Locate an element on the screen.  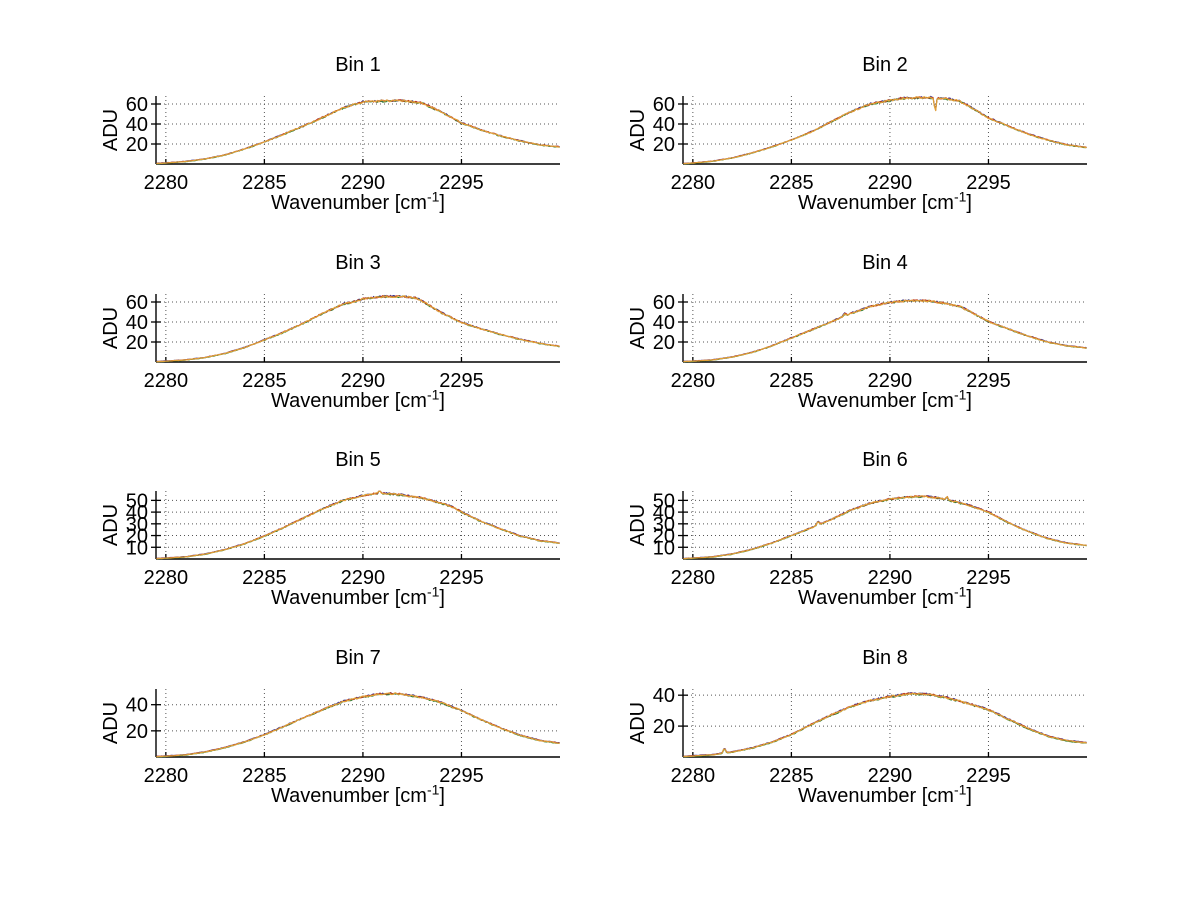
plot-title: Bin 3 is located at coordinates (358, 263).